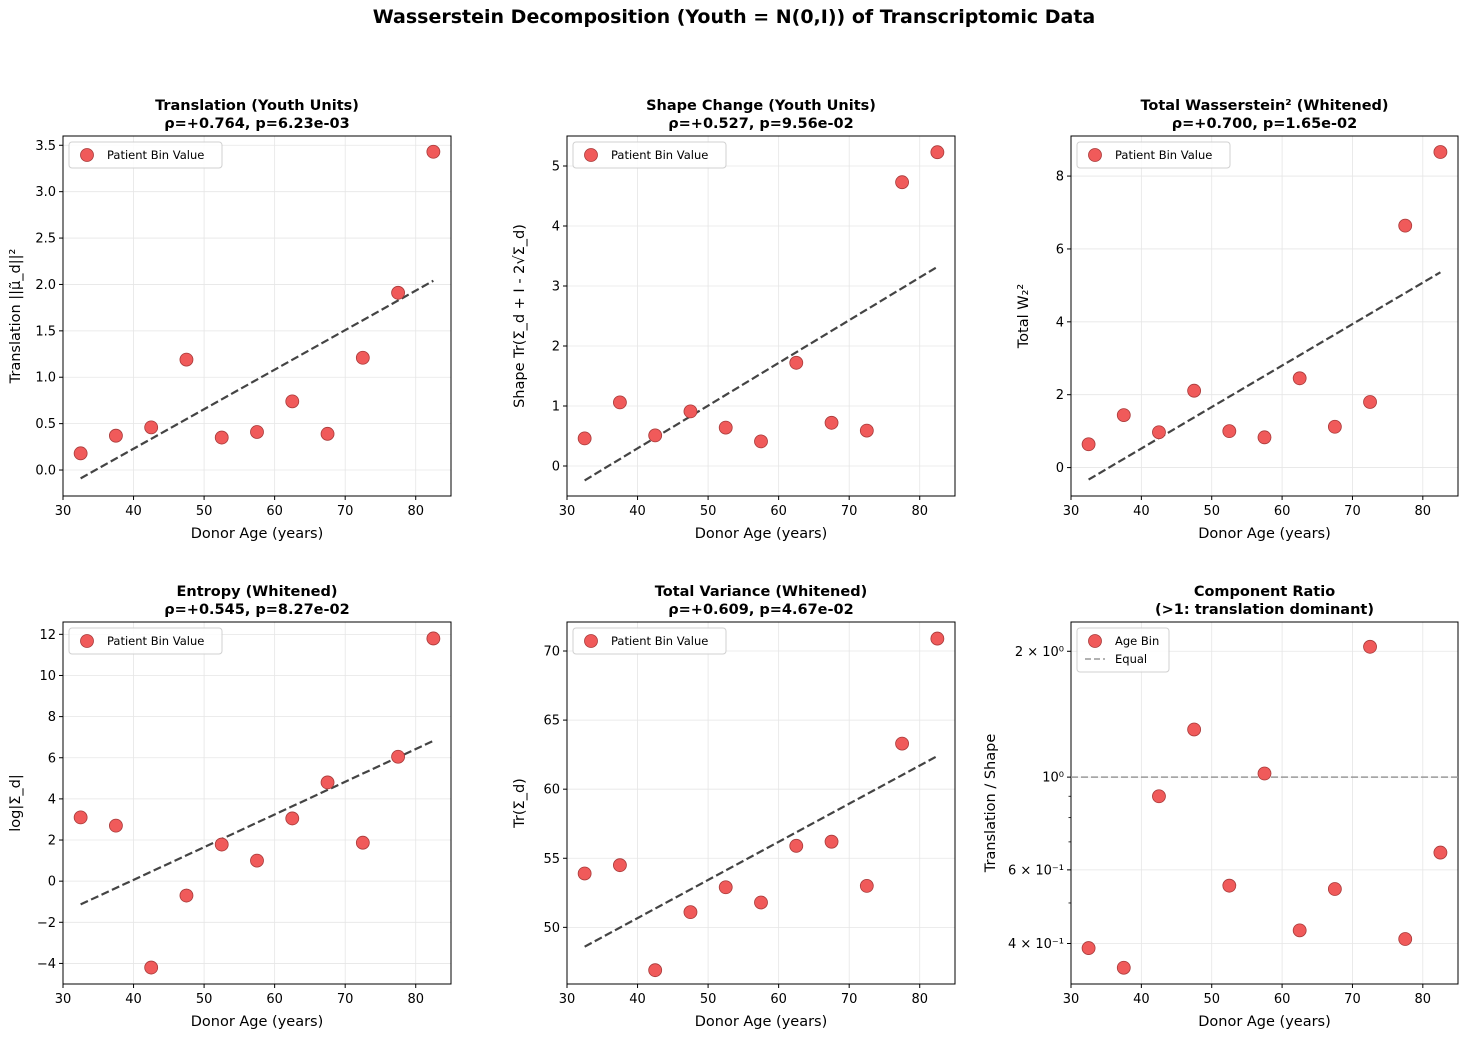  I want to click on x-tick-label: 70, so click(849, 999).